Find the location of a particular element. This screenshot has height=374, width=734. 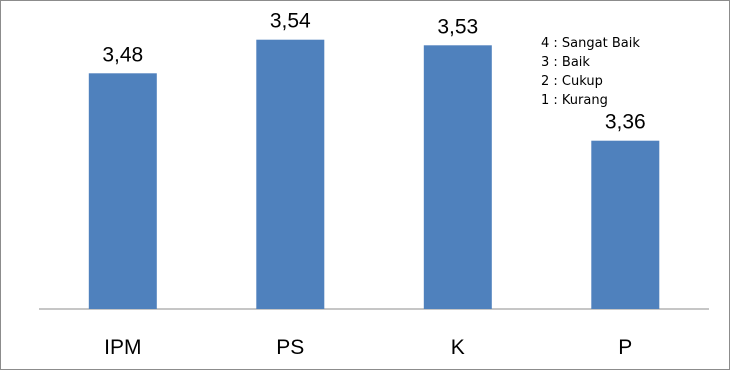

bar-ps is located at coordinates (290, 174).